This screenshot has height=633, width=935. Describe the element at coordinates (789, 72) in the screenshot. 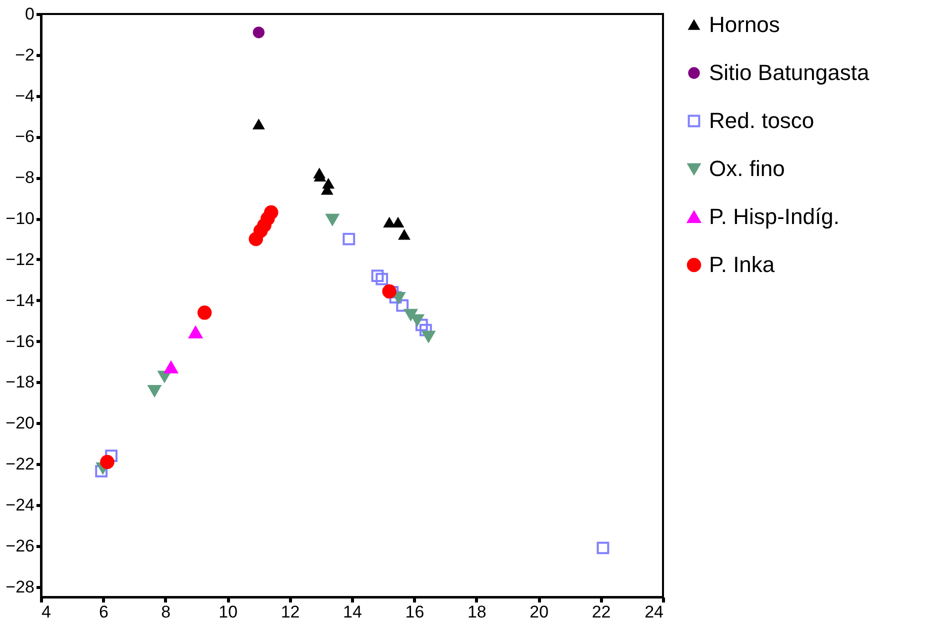

I see `legend-label: Sitio Batungasta` at that location.